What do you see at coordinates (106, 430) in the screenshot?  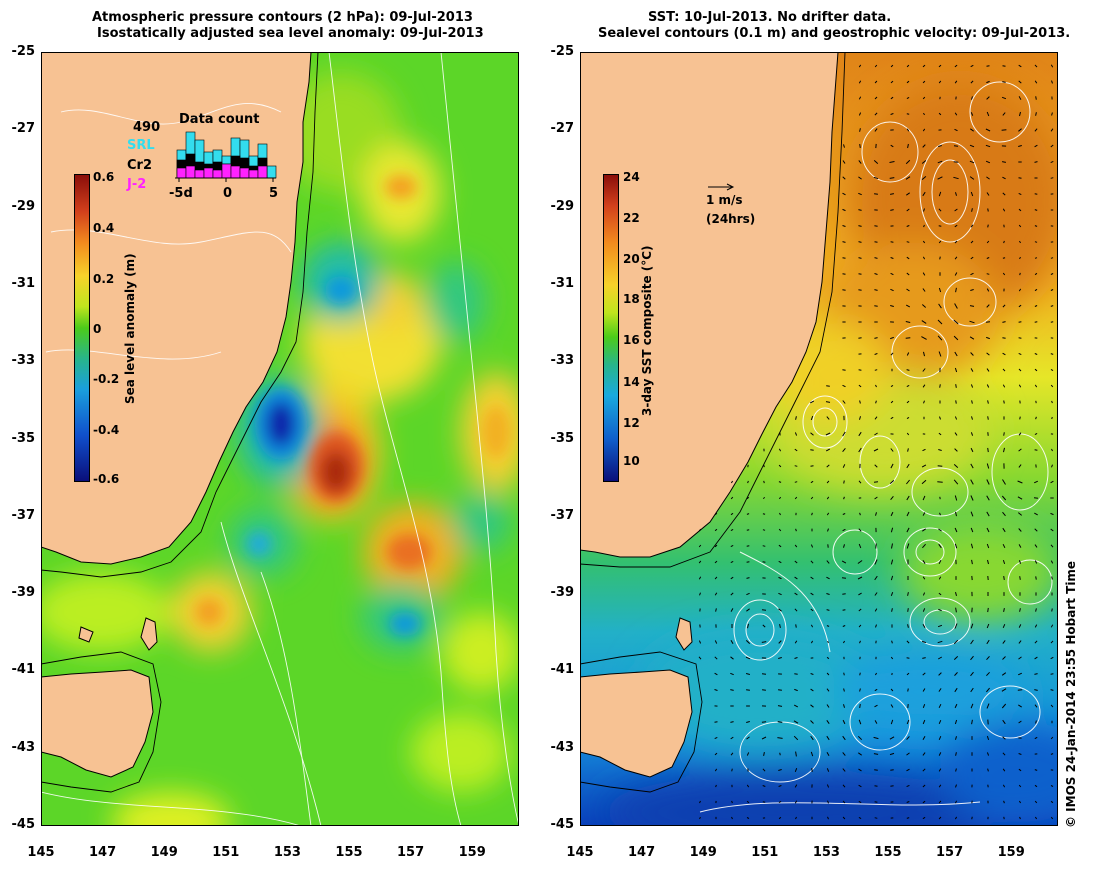 I see `sla-cb-tick-5: -0.4` at bounding box center [106, 430].